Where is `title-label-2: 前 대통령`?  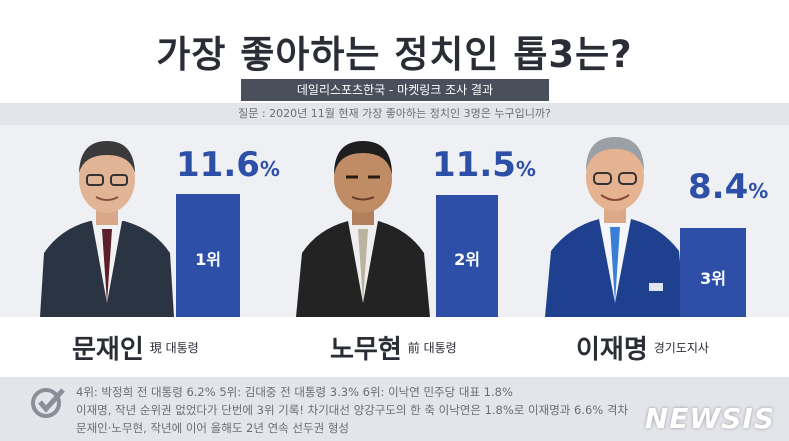
title-label-2: 前 대통령 is located at coordinates (432, 348).